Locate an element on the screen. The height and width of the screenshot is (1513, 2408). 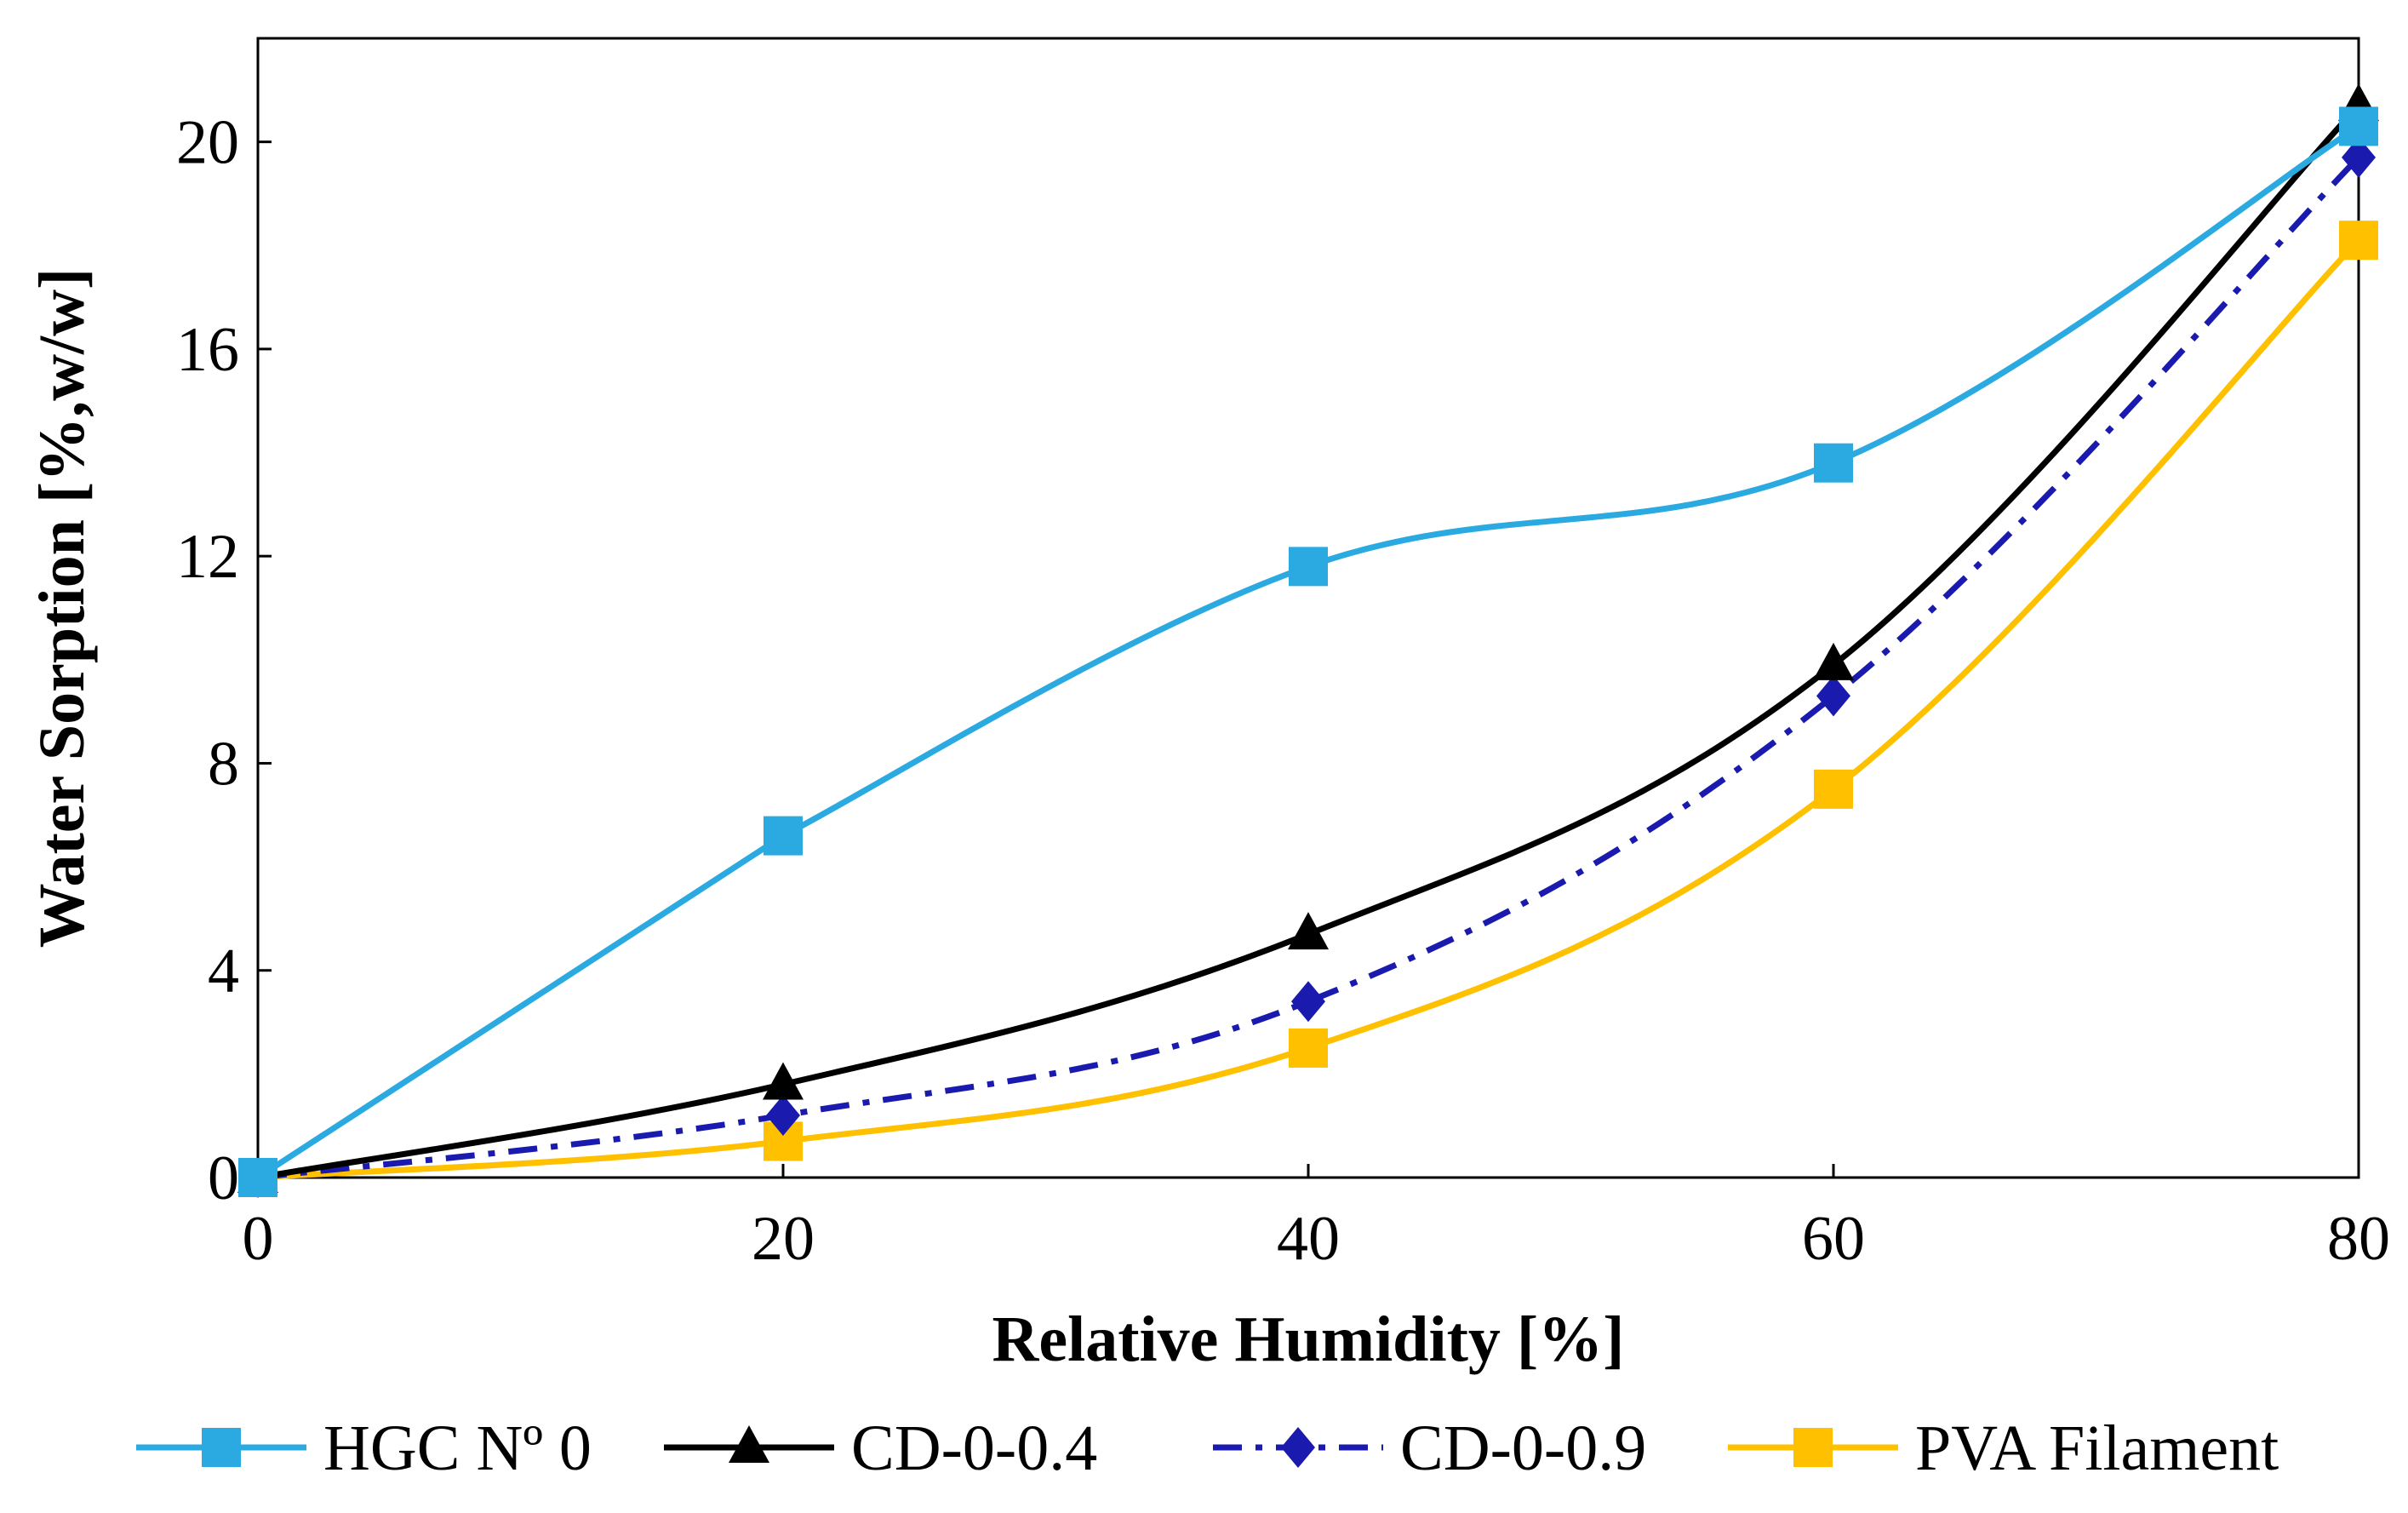
y-tick-label: 4 is located at coordinates (224, 971).